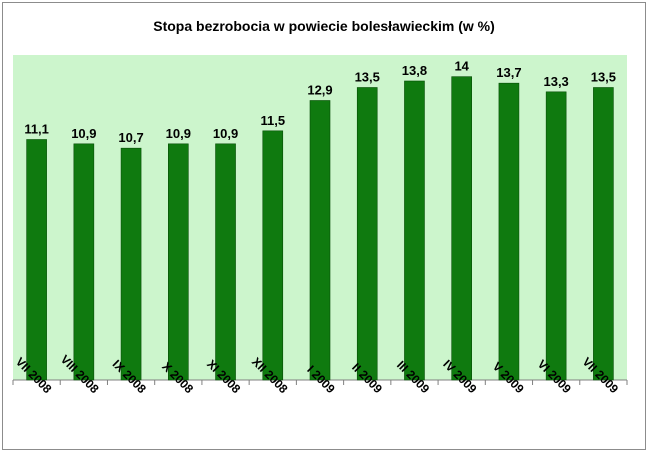  I want to click on data-label: 12,9, so click(319, 90).